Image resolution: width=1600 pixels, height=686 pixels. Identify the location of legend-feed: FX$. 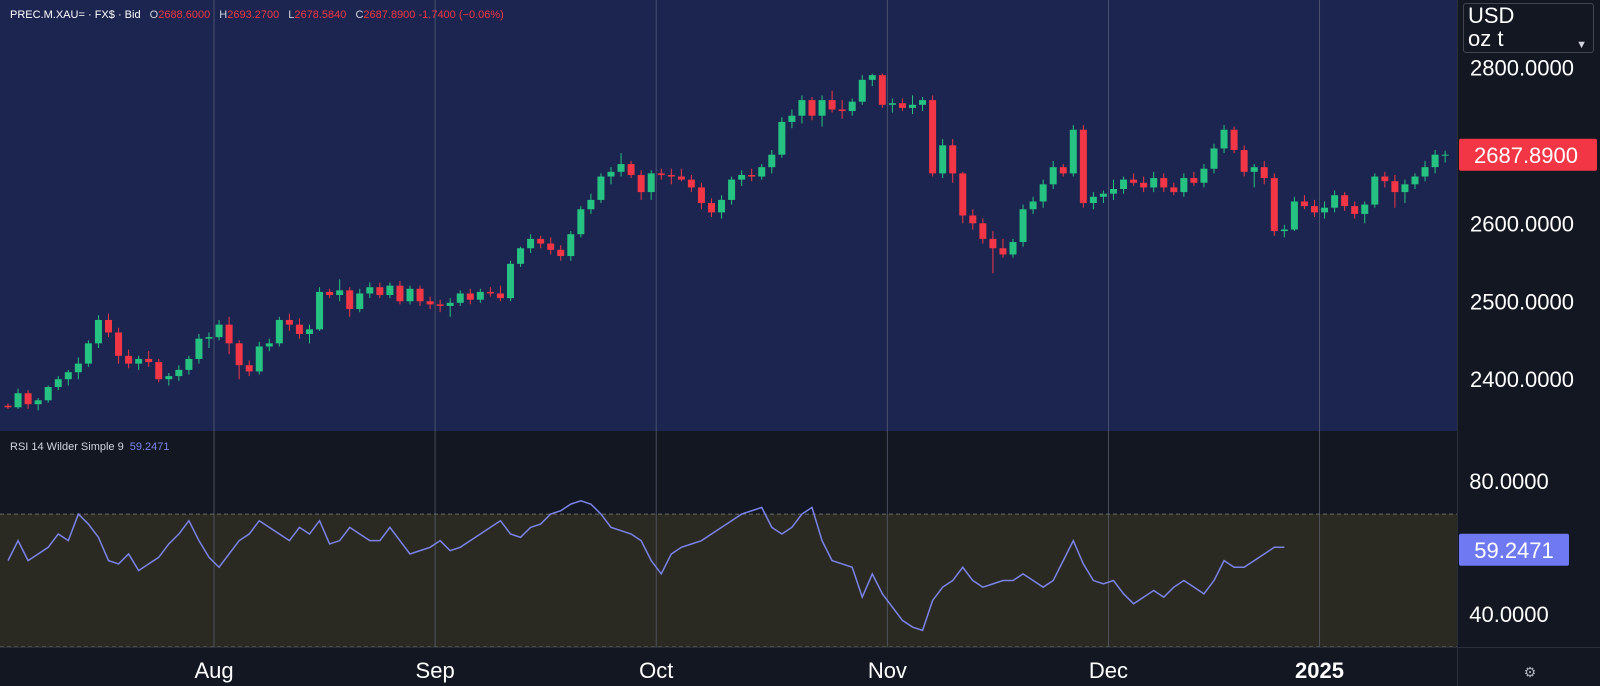
(104, 15).